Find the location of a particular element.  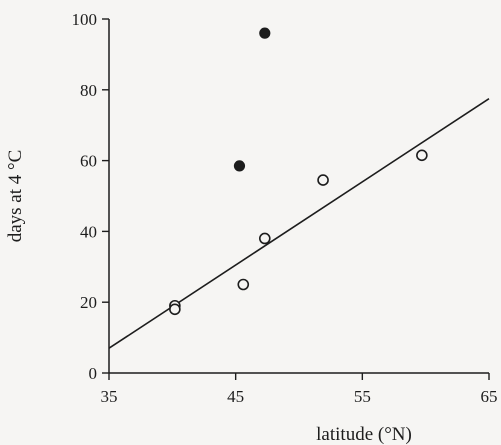

y-tick-label: 20 is located at coordinates (88, 302).